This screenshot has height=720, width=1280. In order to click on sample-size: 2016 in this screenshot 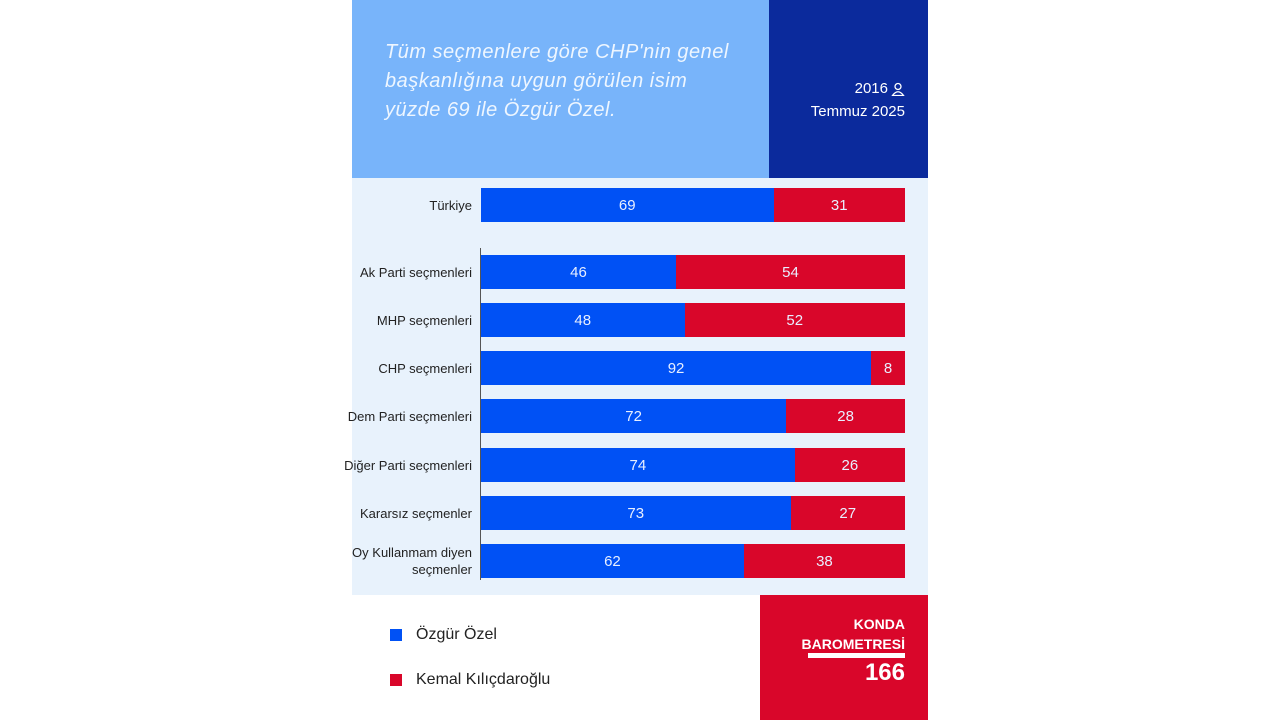, I will do `click(871, 88)`.